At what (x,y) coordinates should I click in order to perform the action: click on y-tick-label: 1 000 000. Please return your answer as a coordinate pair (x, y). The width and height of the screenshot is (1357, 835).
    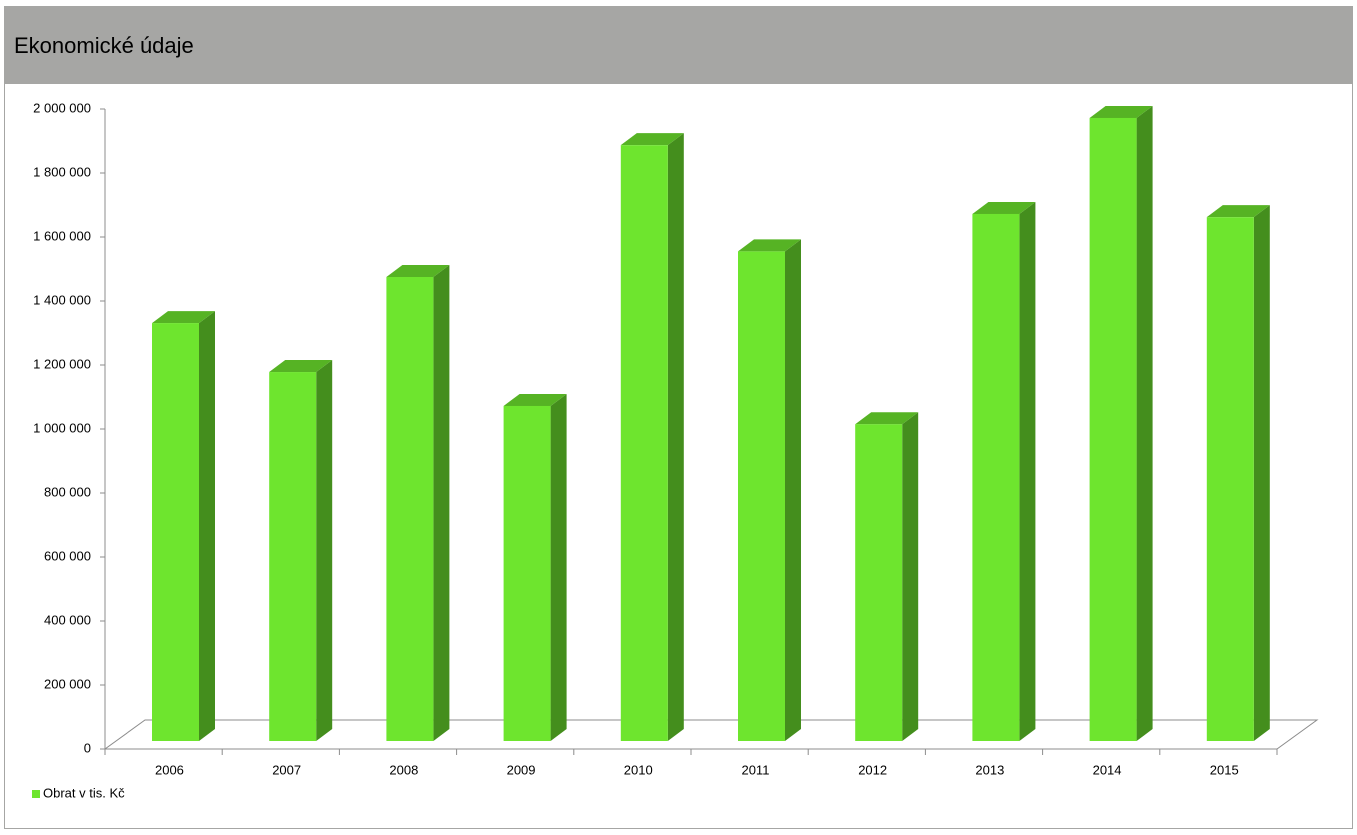
    Looking at the image, I should click on (62, 427).